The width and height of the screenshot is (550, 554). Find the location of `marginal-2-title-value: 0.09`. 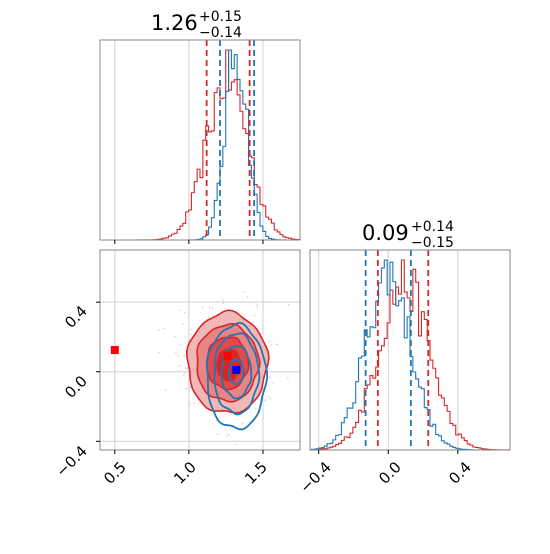

marginal-2-title-value: 0.09 is located at coordinates (385, 233).